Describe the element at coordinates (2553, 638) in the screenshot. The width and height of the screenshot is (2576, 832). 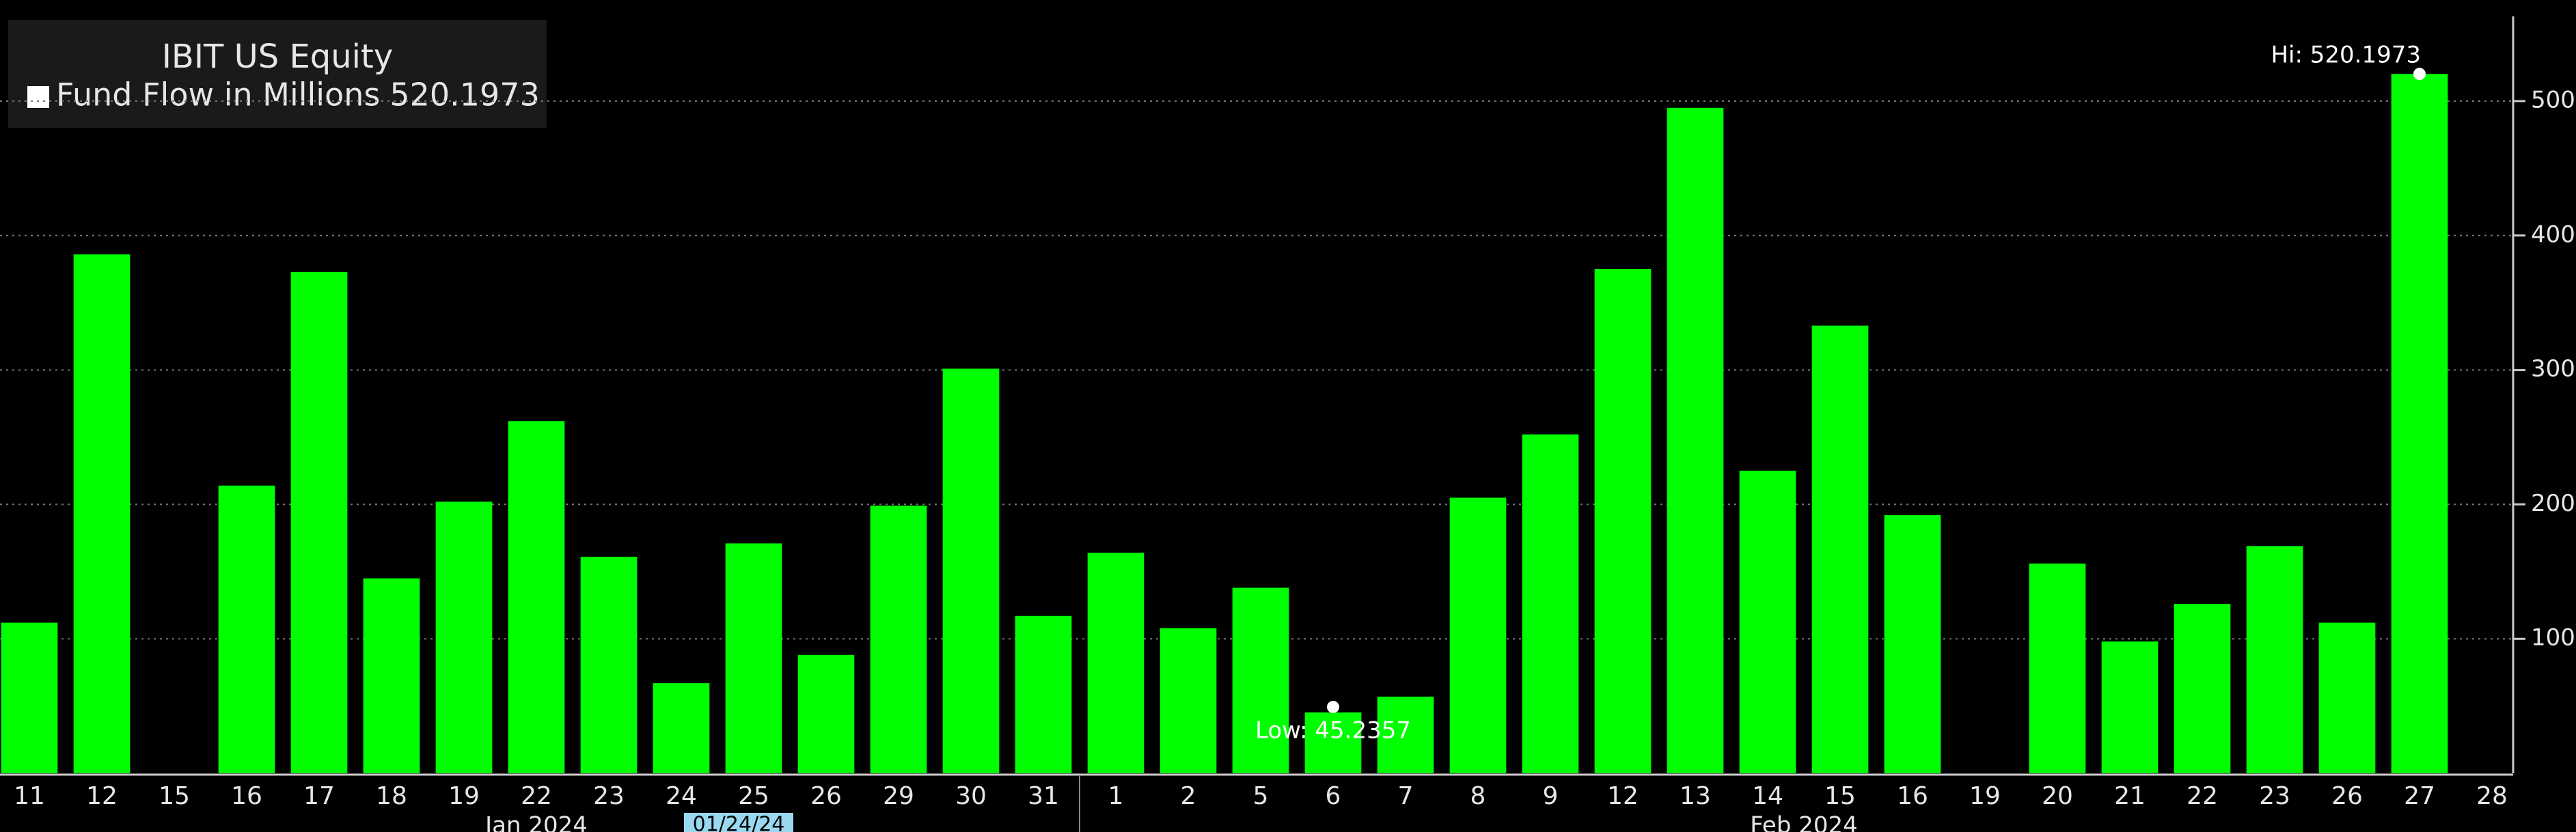
I see `y-tick-label: 100` at that location.